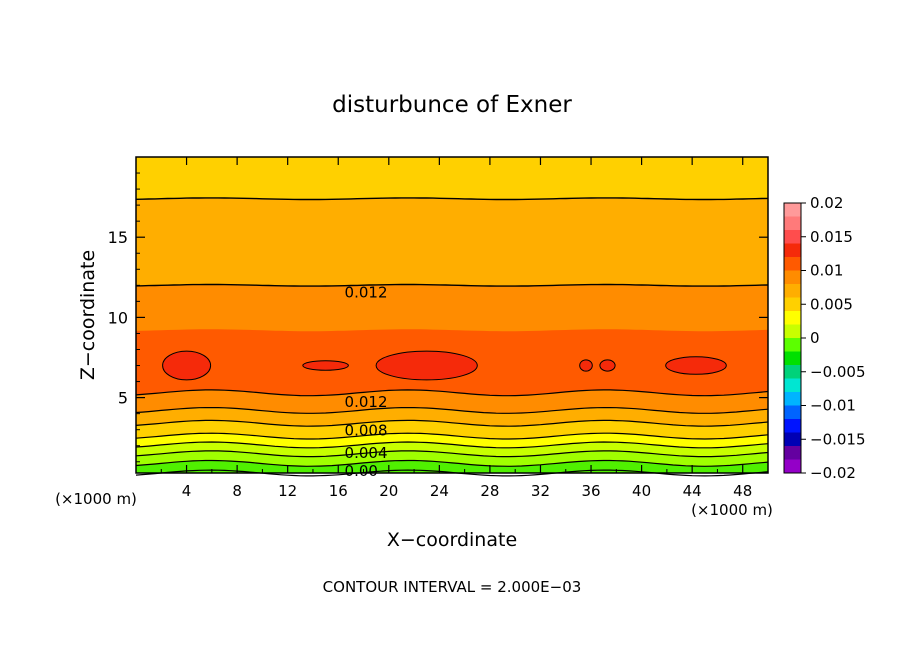 Image resolution: width=904 pixels, height=654 pixels. I want to click on x-tick-label: 20, so click(388, 491).